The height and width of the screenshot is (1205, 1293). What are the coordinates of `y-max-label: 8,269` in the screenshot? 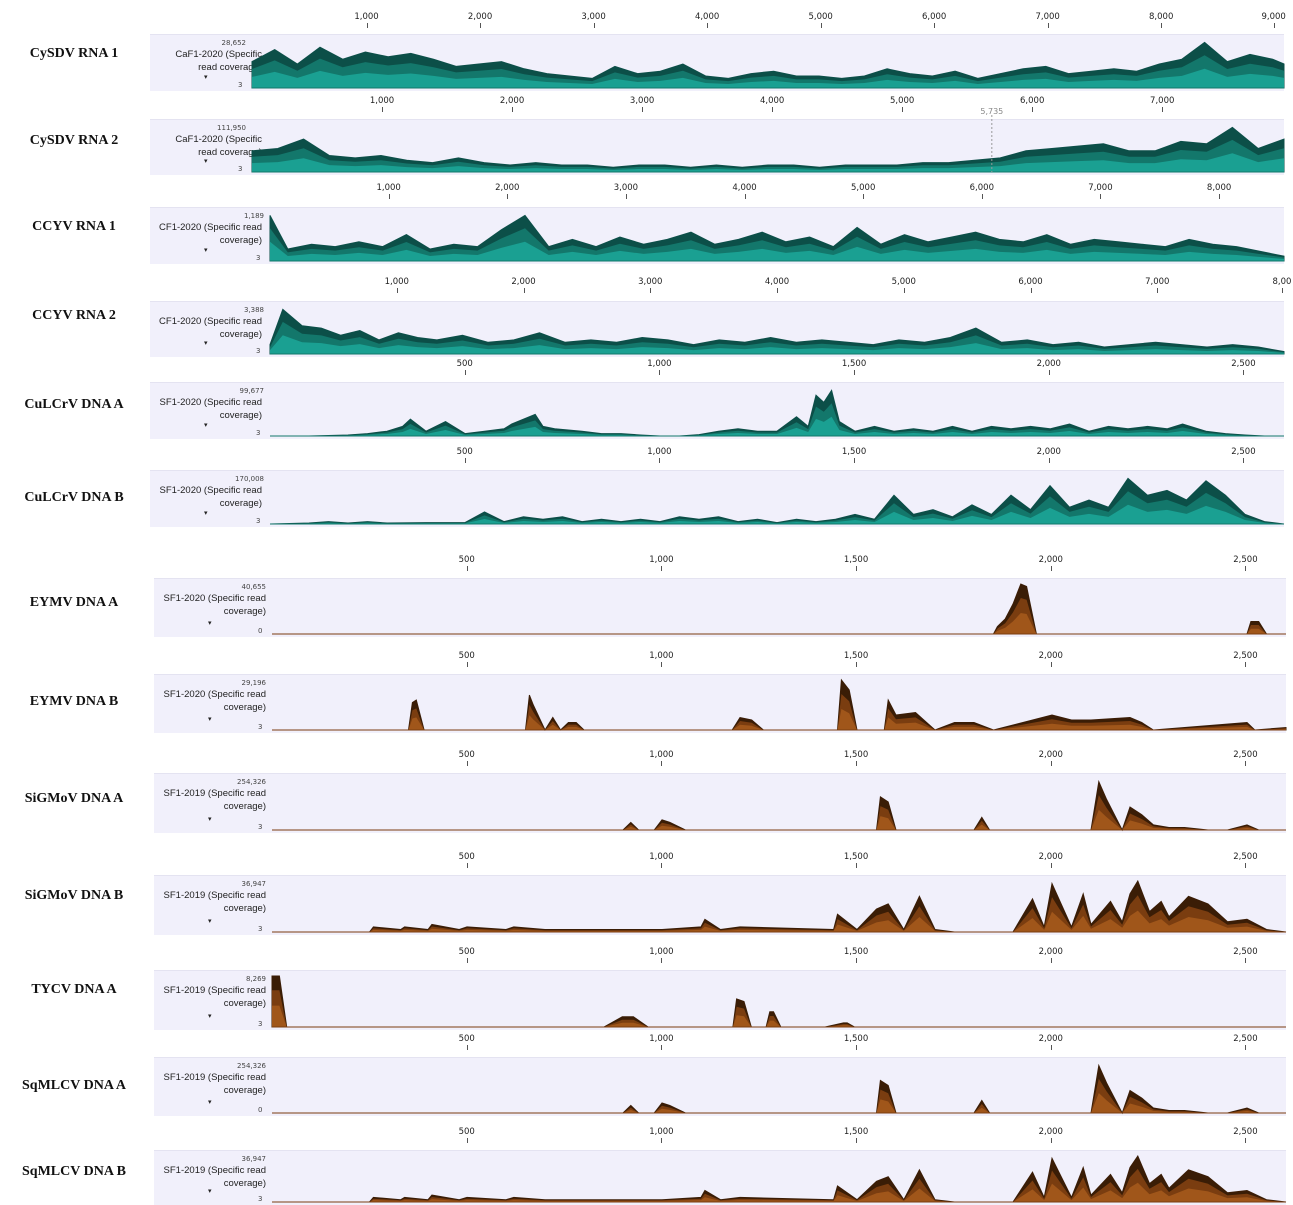 It's located at (255, 979).